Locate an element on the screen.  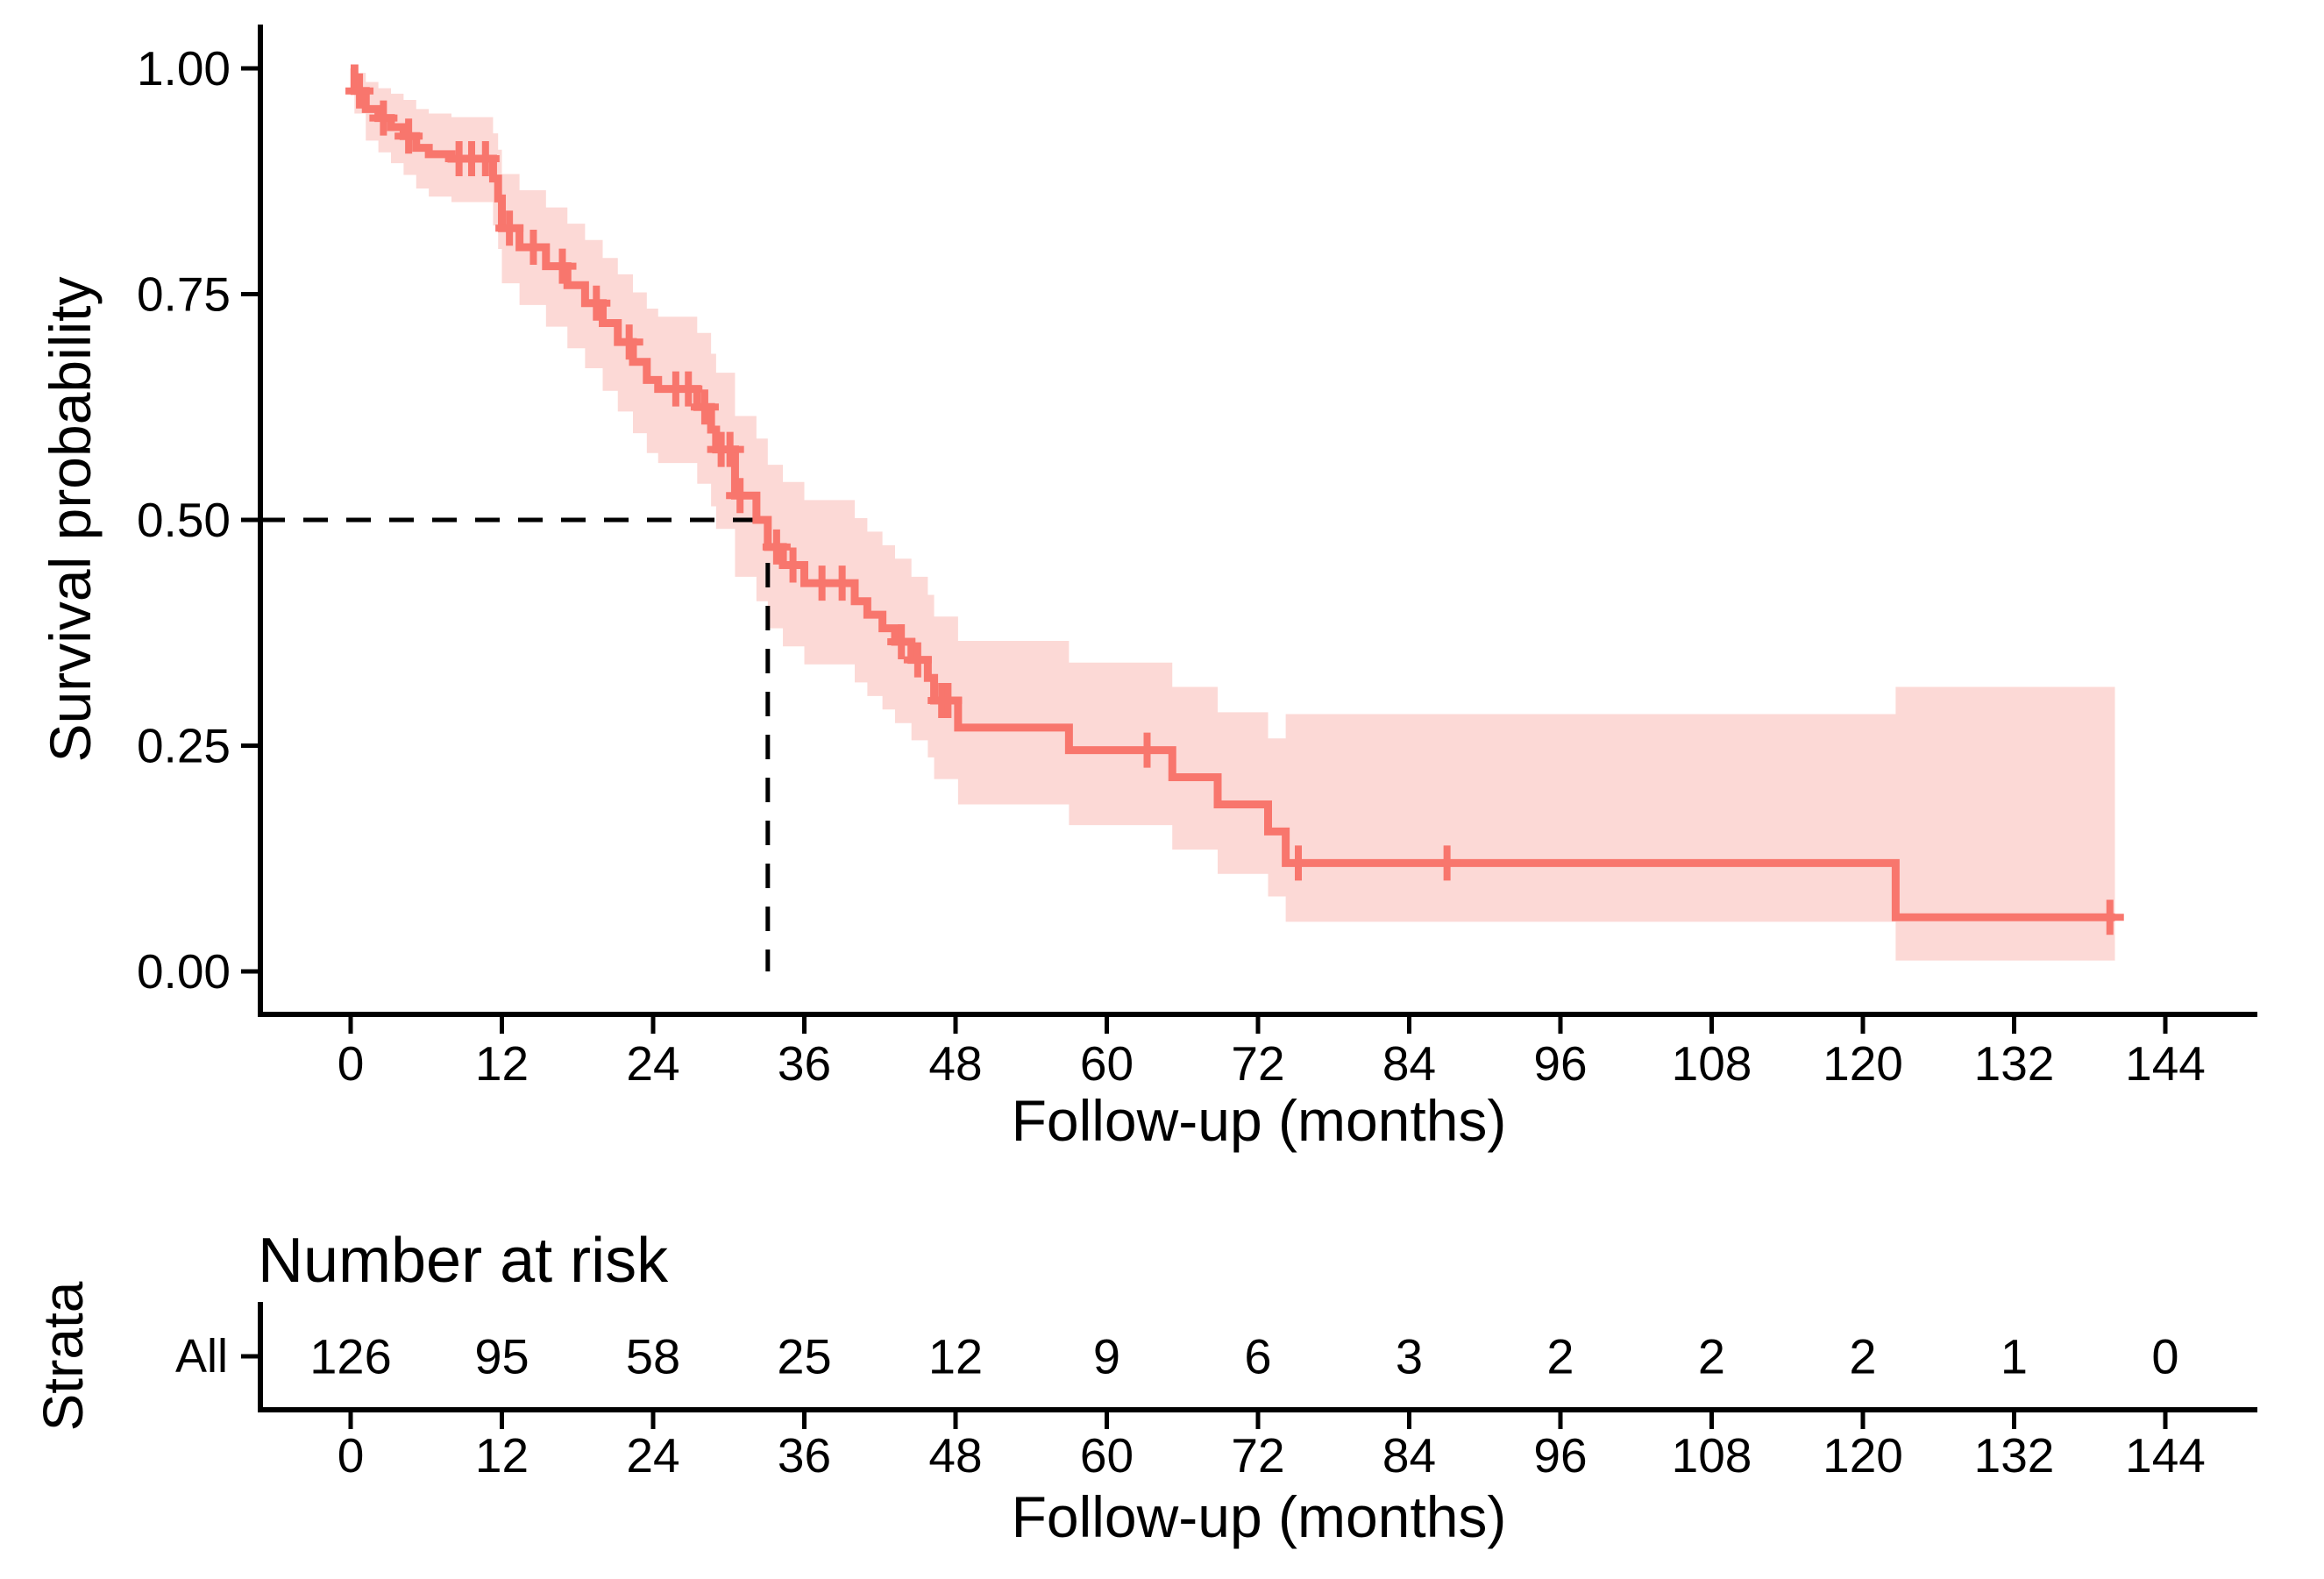
x-tick-label: 24 is located at coordinates (652, 1063).